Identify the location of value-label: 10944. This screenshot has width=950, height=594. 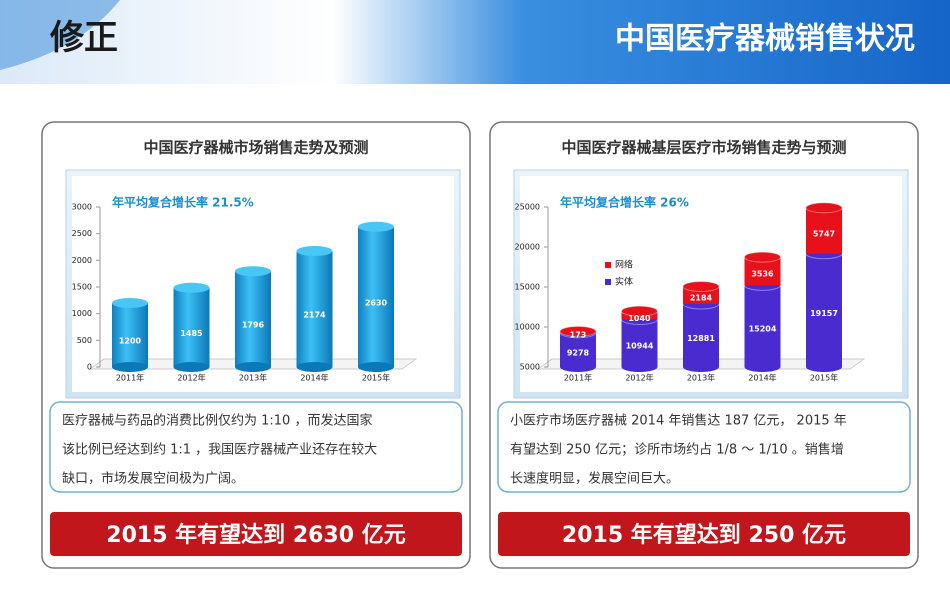
(640, 346).